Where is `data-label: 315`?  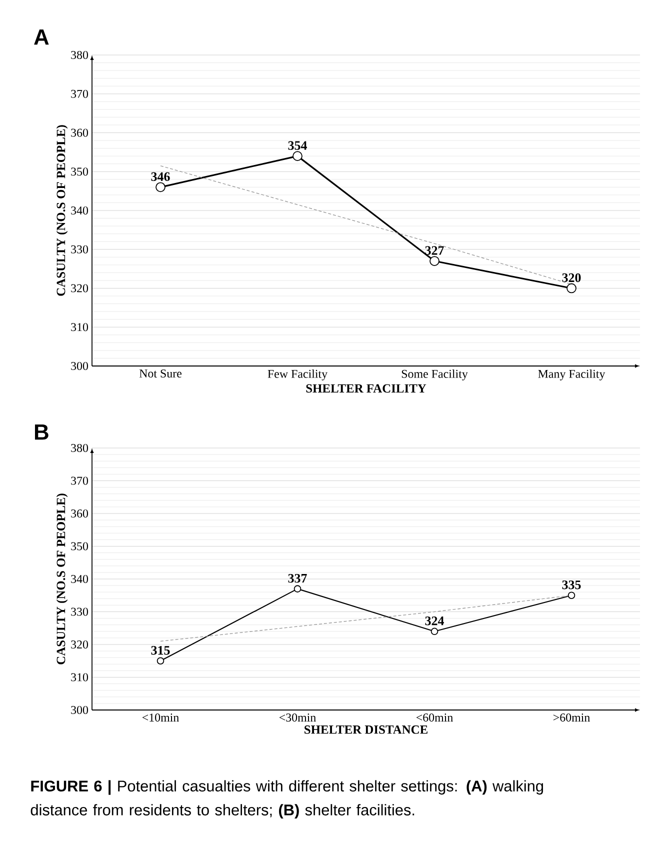 data-label: 315 is located at coordinates (160, 650).